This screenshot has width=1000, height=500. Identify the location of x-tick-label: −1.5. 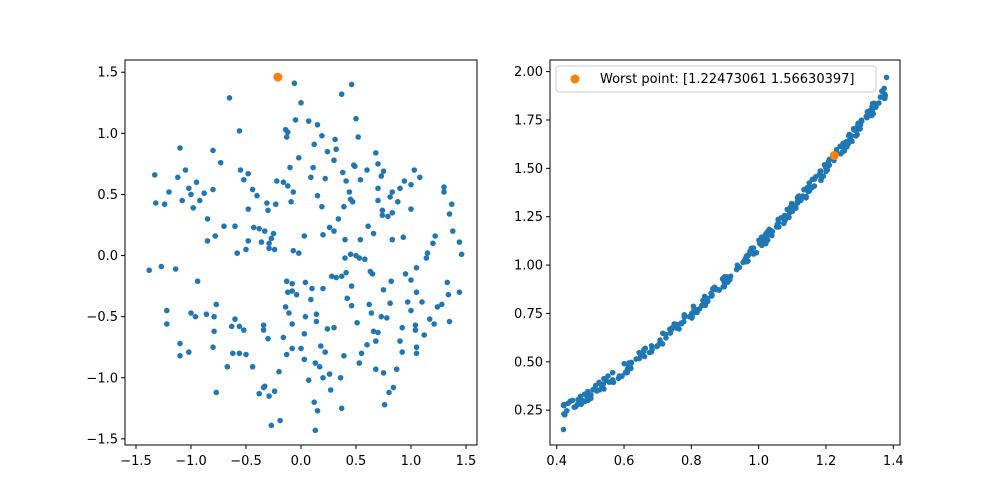
(136, 461).